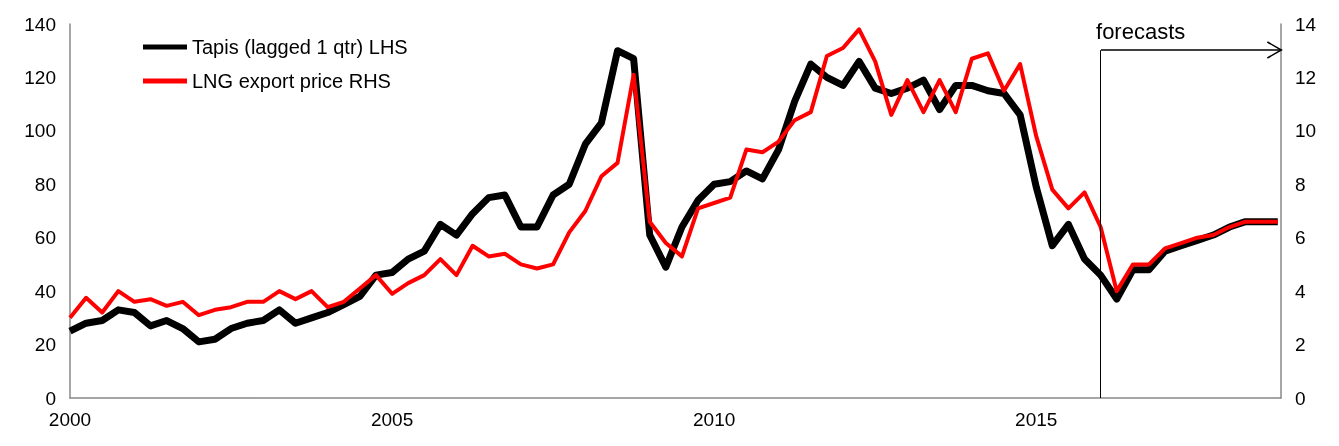 Image resolution: width=1339 pixels, height=446 pixels. What do you see at coordinates (45, 291) in the screenshot?
I see `y-tick-label: 40` at bounding box center [45, 291].